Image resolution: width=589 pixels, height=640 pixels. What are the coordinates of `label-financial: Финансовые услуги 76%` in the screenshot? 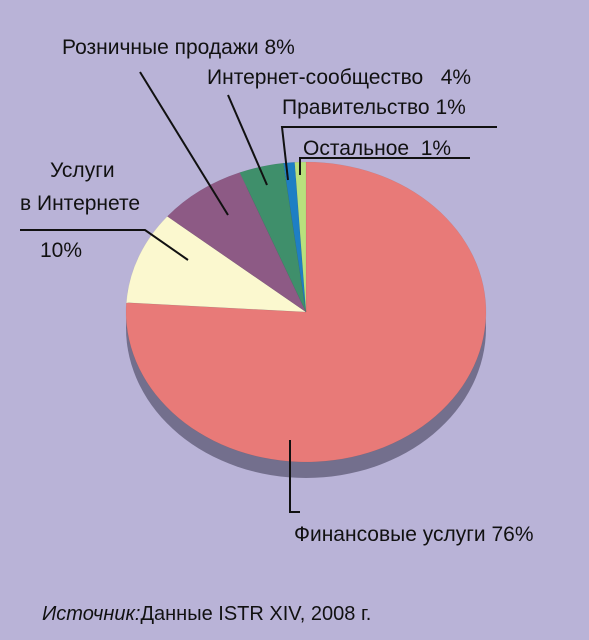 It's located at (414, 534).